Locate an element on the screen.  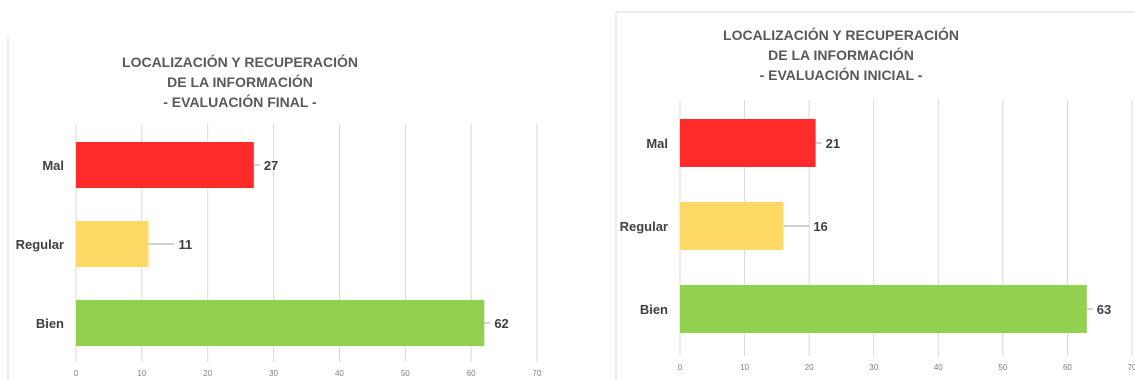
data-label: 21 is located at coordinates (833, 143).